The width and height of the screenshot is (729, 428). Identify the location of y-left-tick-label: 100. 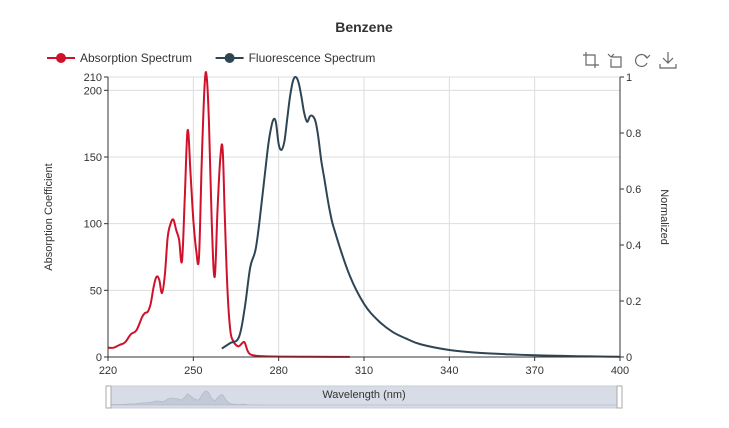
(93, 225).